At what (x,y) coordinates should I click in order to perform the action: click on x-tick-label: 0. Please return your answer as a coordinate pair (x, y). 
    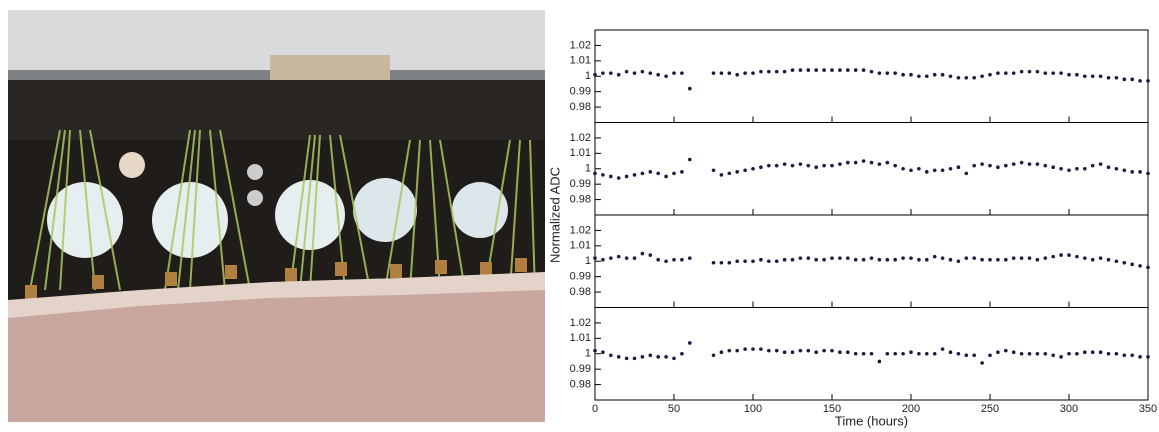
    Looking at the image, I should click on (595, 409).